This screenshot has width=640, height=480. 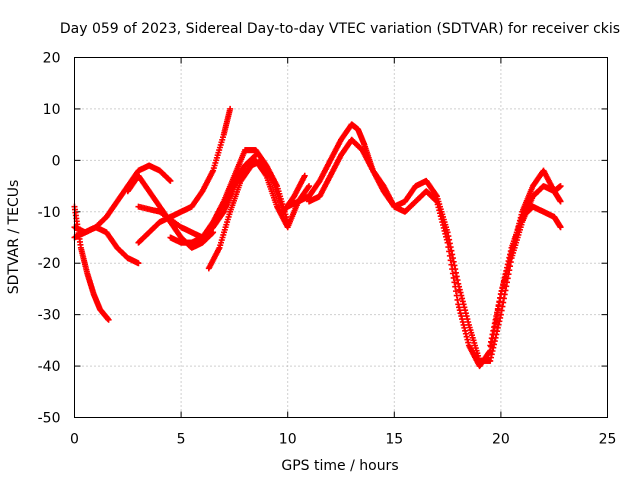 What do you see at coordinates (525, 258) in the screenshot?
I see `series-track-l` at bounding box center [525, 258].